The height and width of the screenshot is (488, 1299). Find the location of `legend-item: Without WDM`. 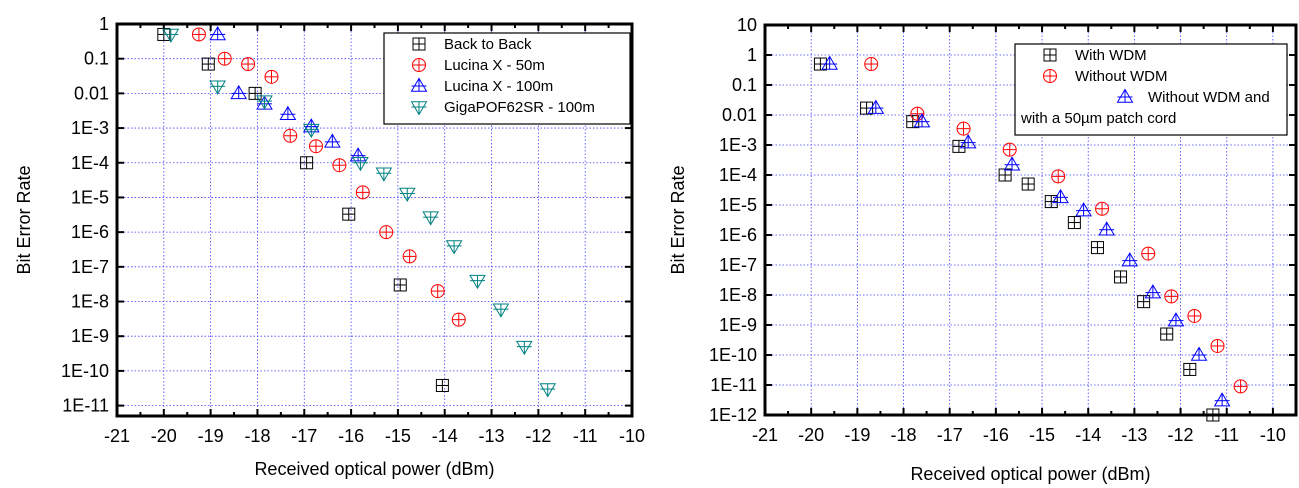

legend-item: Without WDM is located at coordinates (1105, 76).